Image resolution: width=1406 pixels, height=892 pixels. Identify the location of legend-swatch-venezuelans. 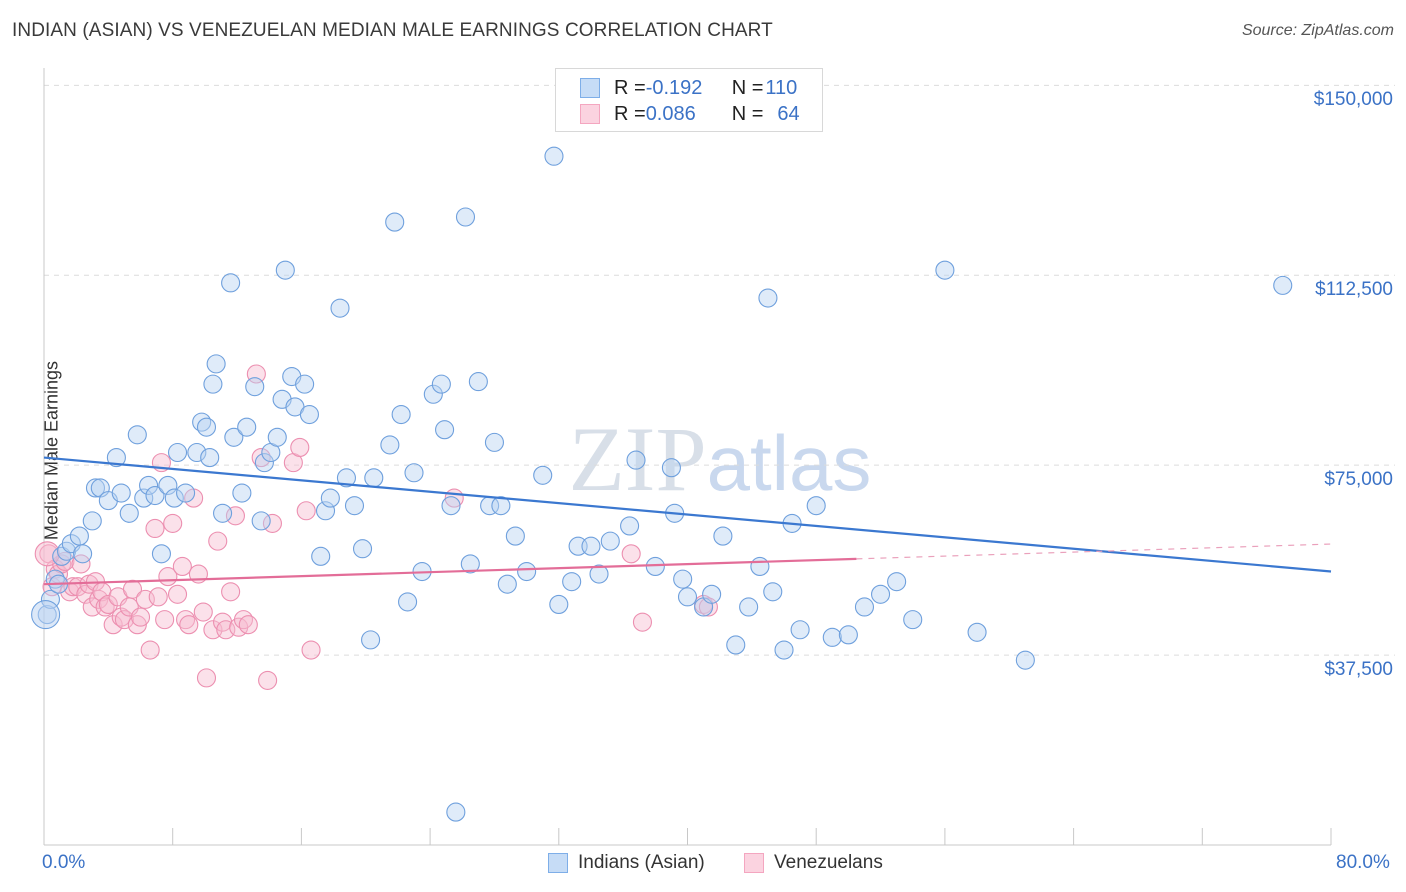
(754, 863).